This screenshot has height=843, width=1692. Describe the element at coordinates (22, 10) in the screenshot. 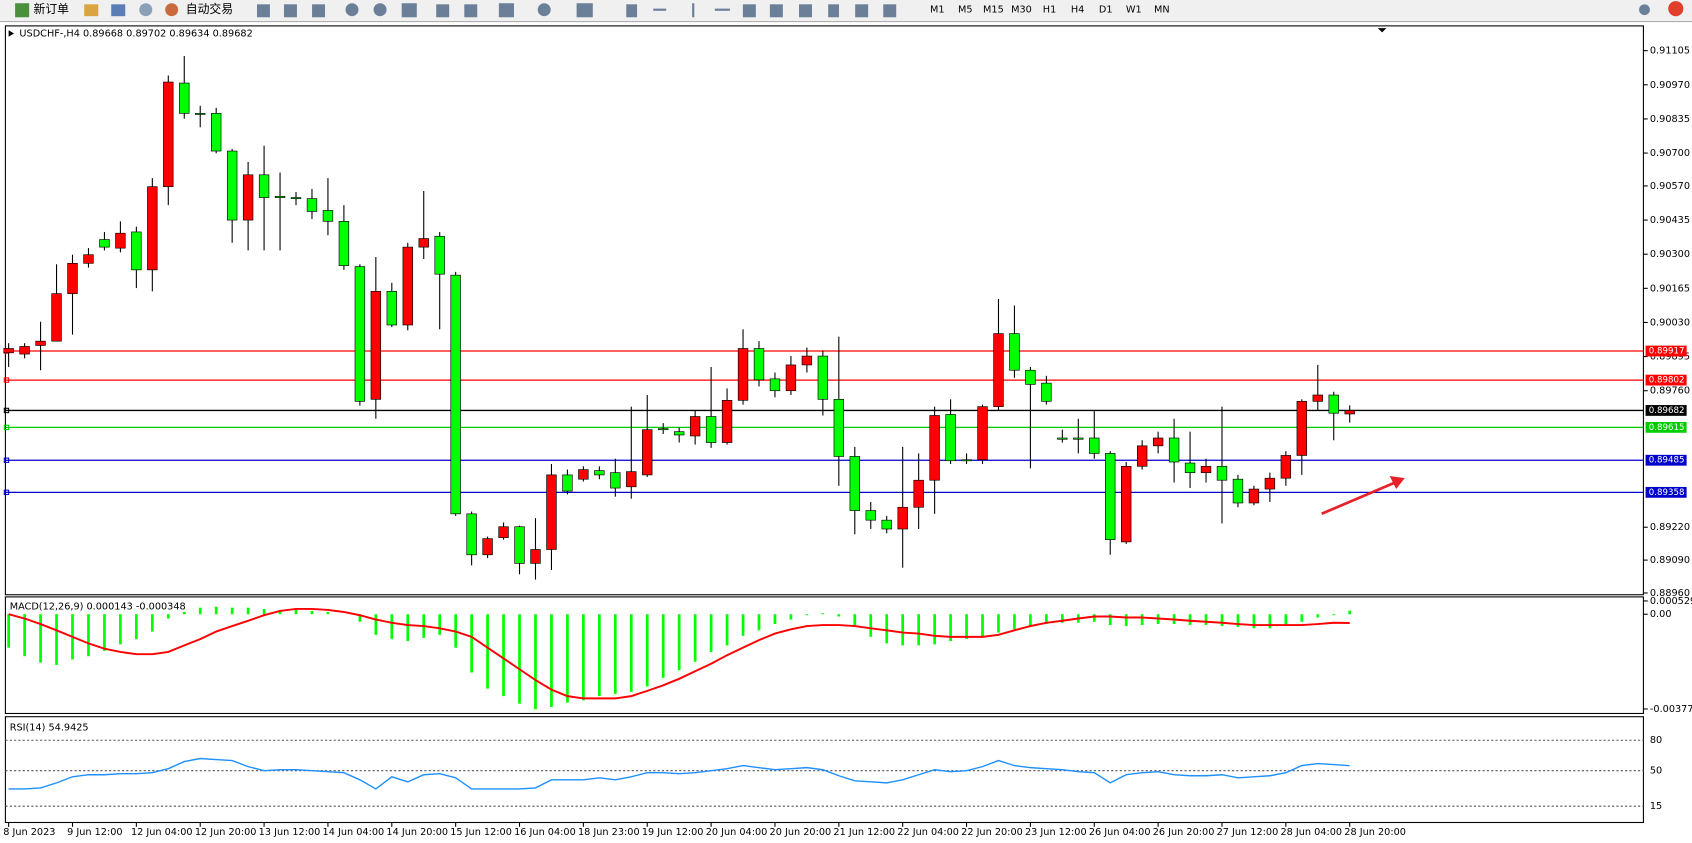

I see `new-order-icon` at that location.